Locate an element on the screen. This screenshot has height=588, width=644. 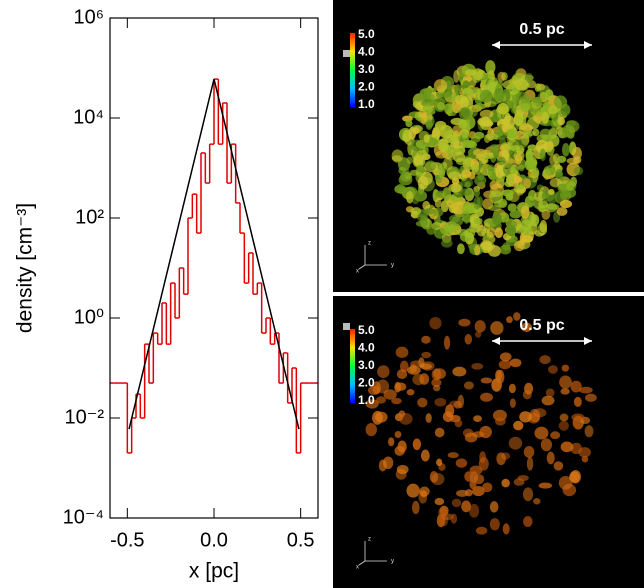
colorbar is located at coordinates (352, 366).